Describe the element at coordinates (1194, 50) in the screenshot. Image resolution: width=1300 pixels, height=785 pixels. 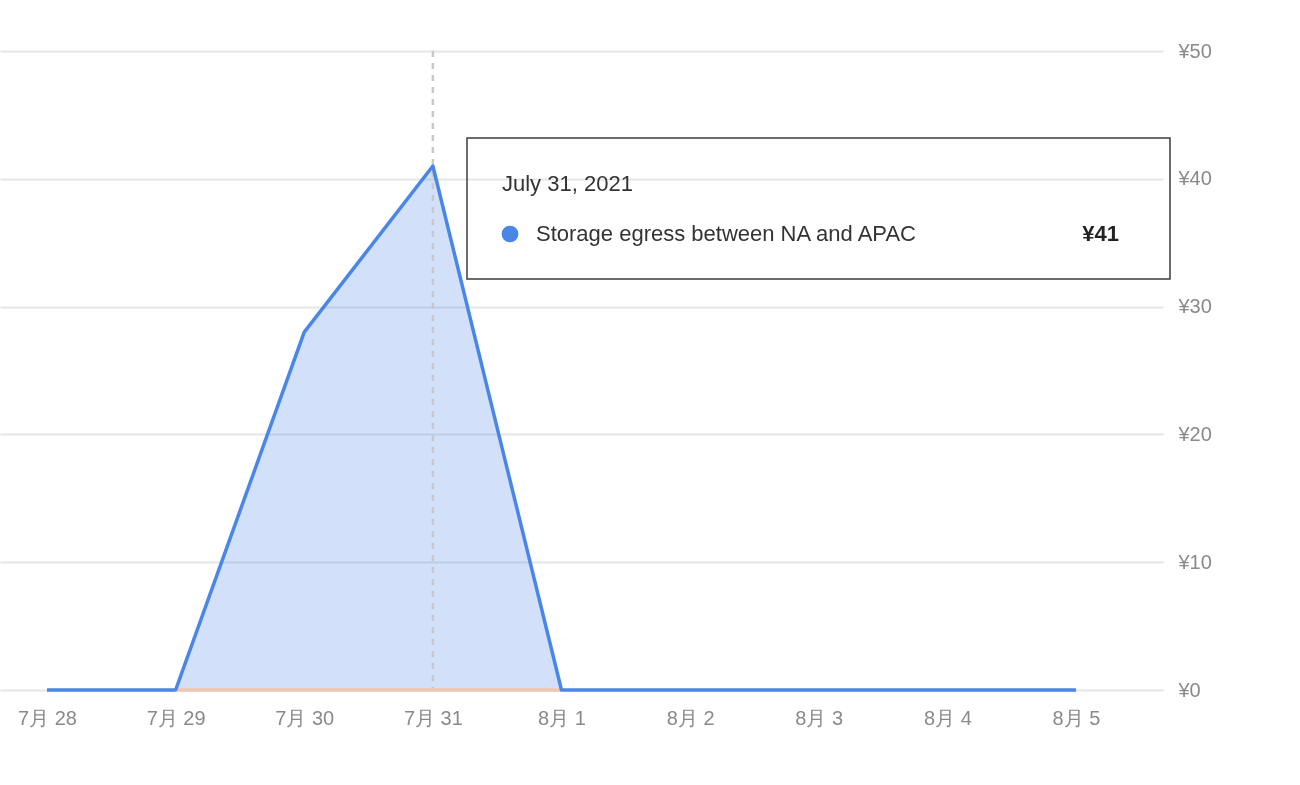
I see `y-tick-label: ¥50` at that location.